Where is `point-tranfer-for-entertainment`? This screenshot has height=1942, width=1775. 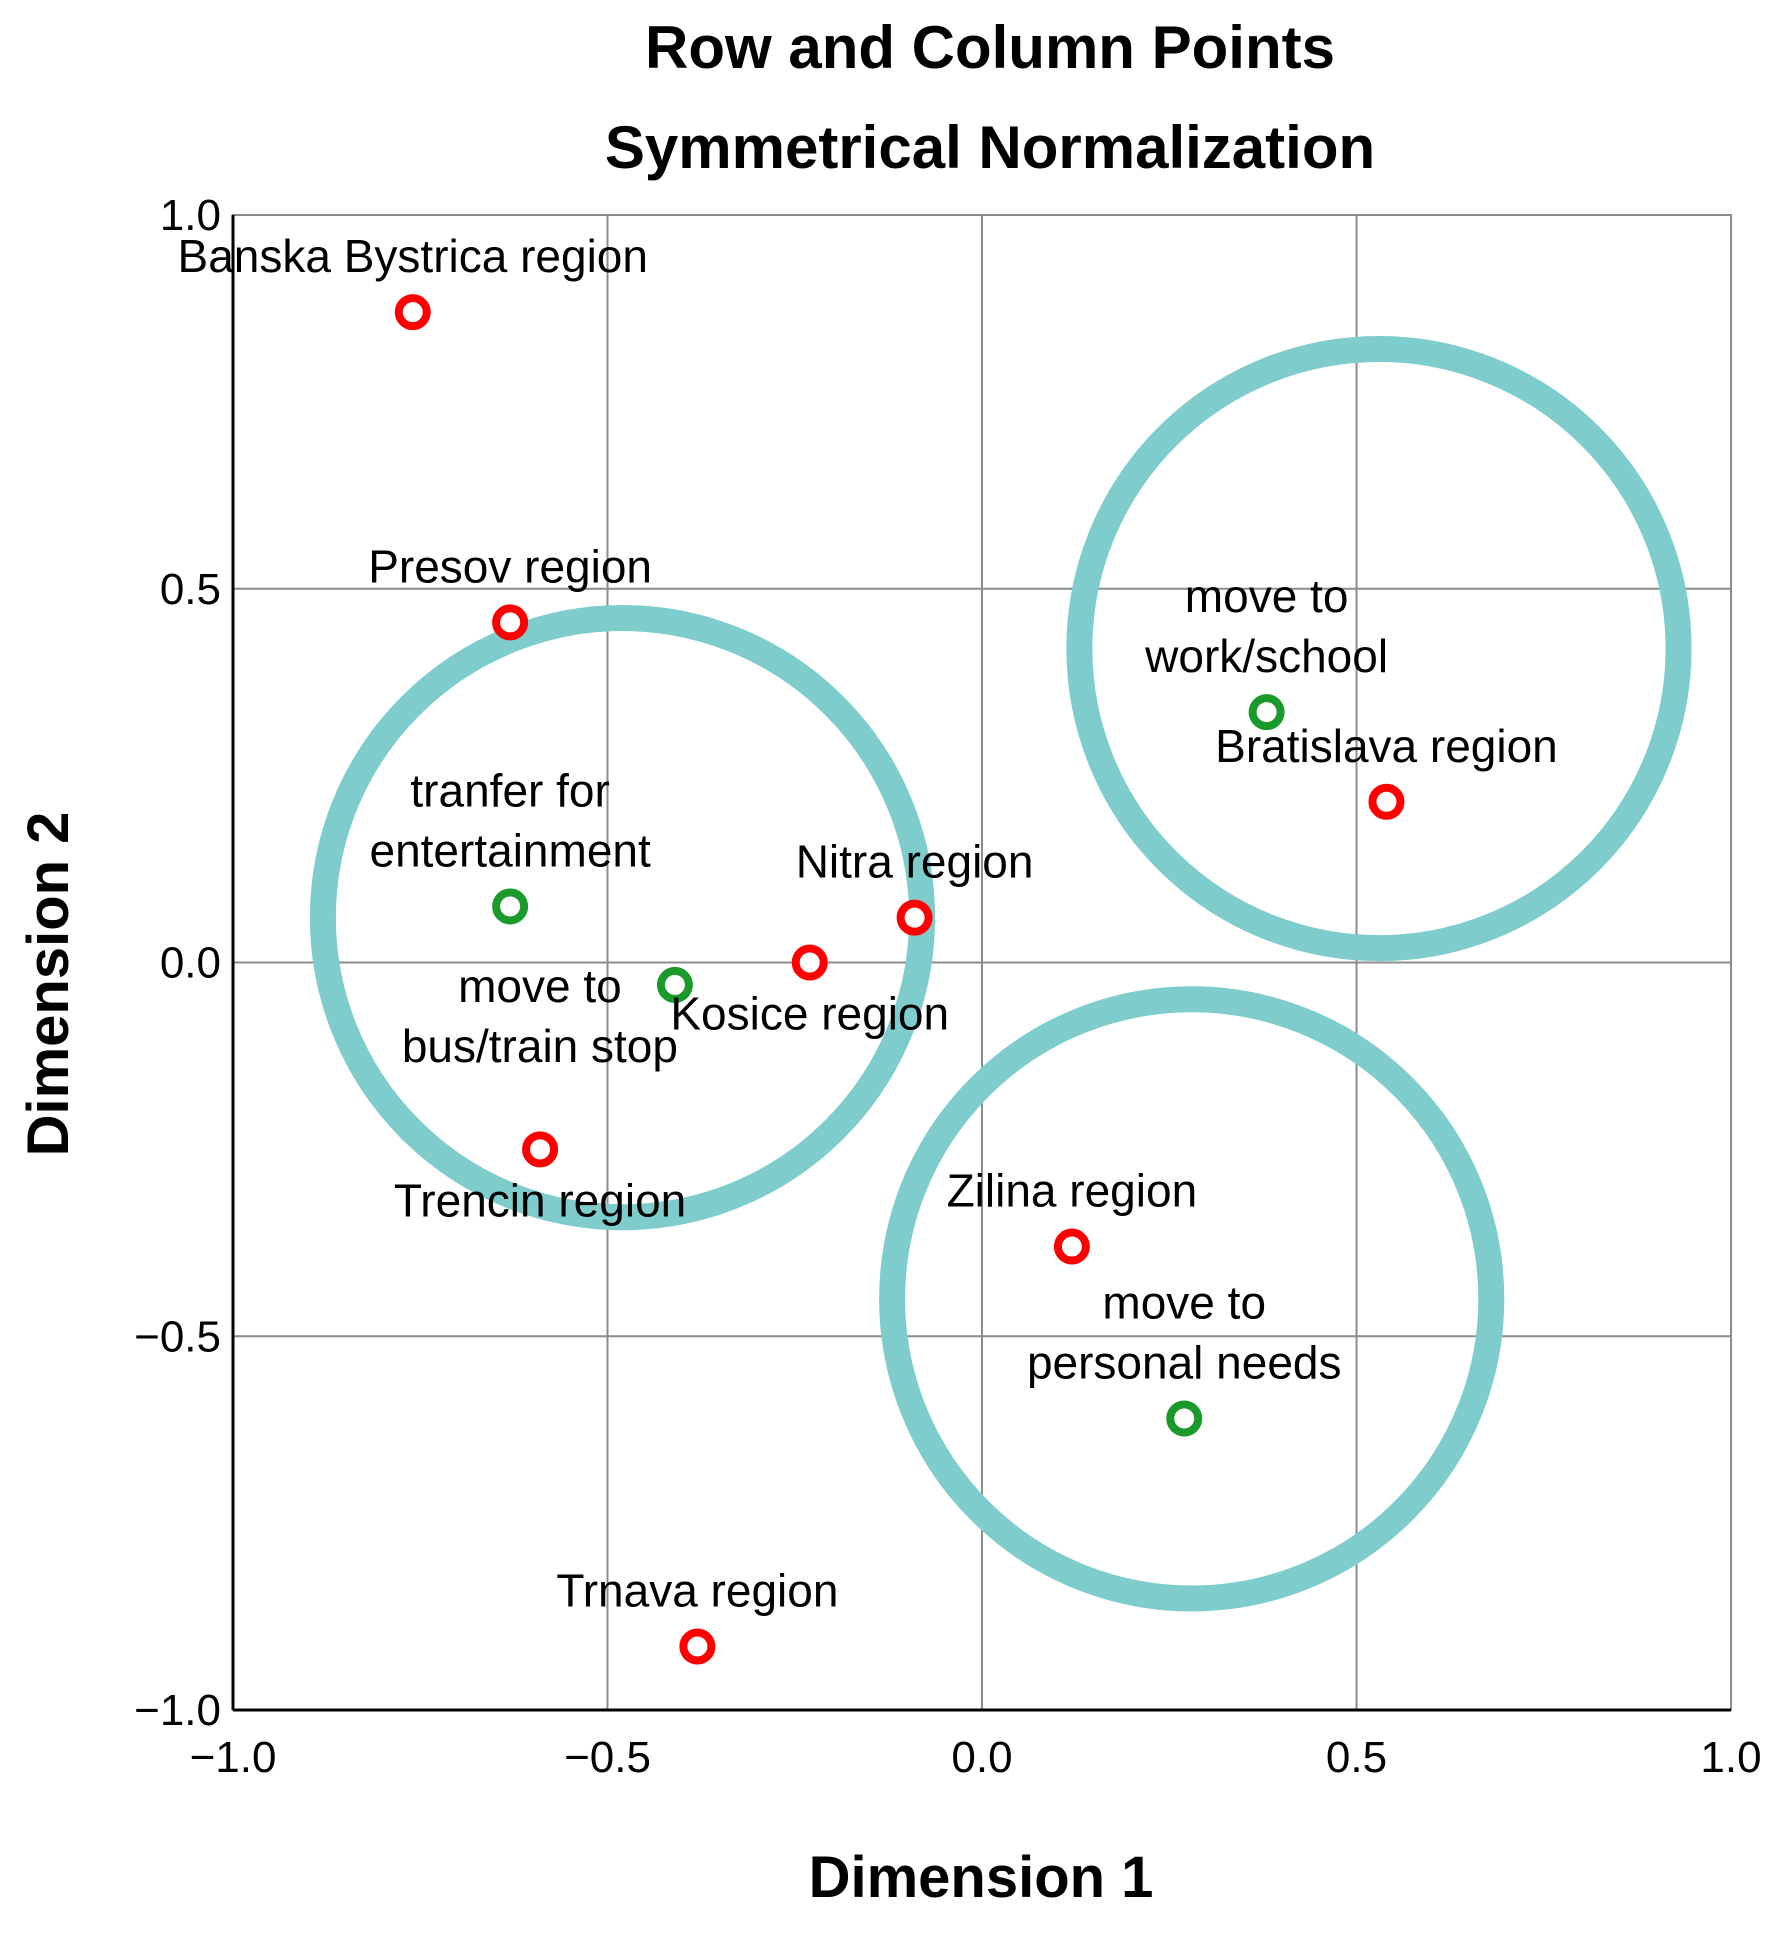 point-tranfer-for-entertainment is located at coordinates (510, 906).